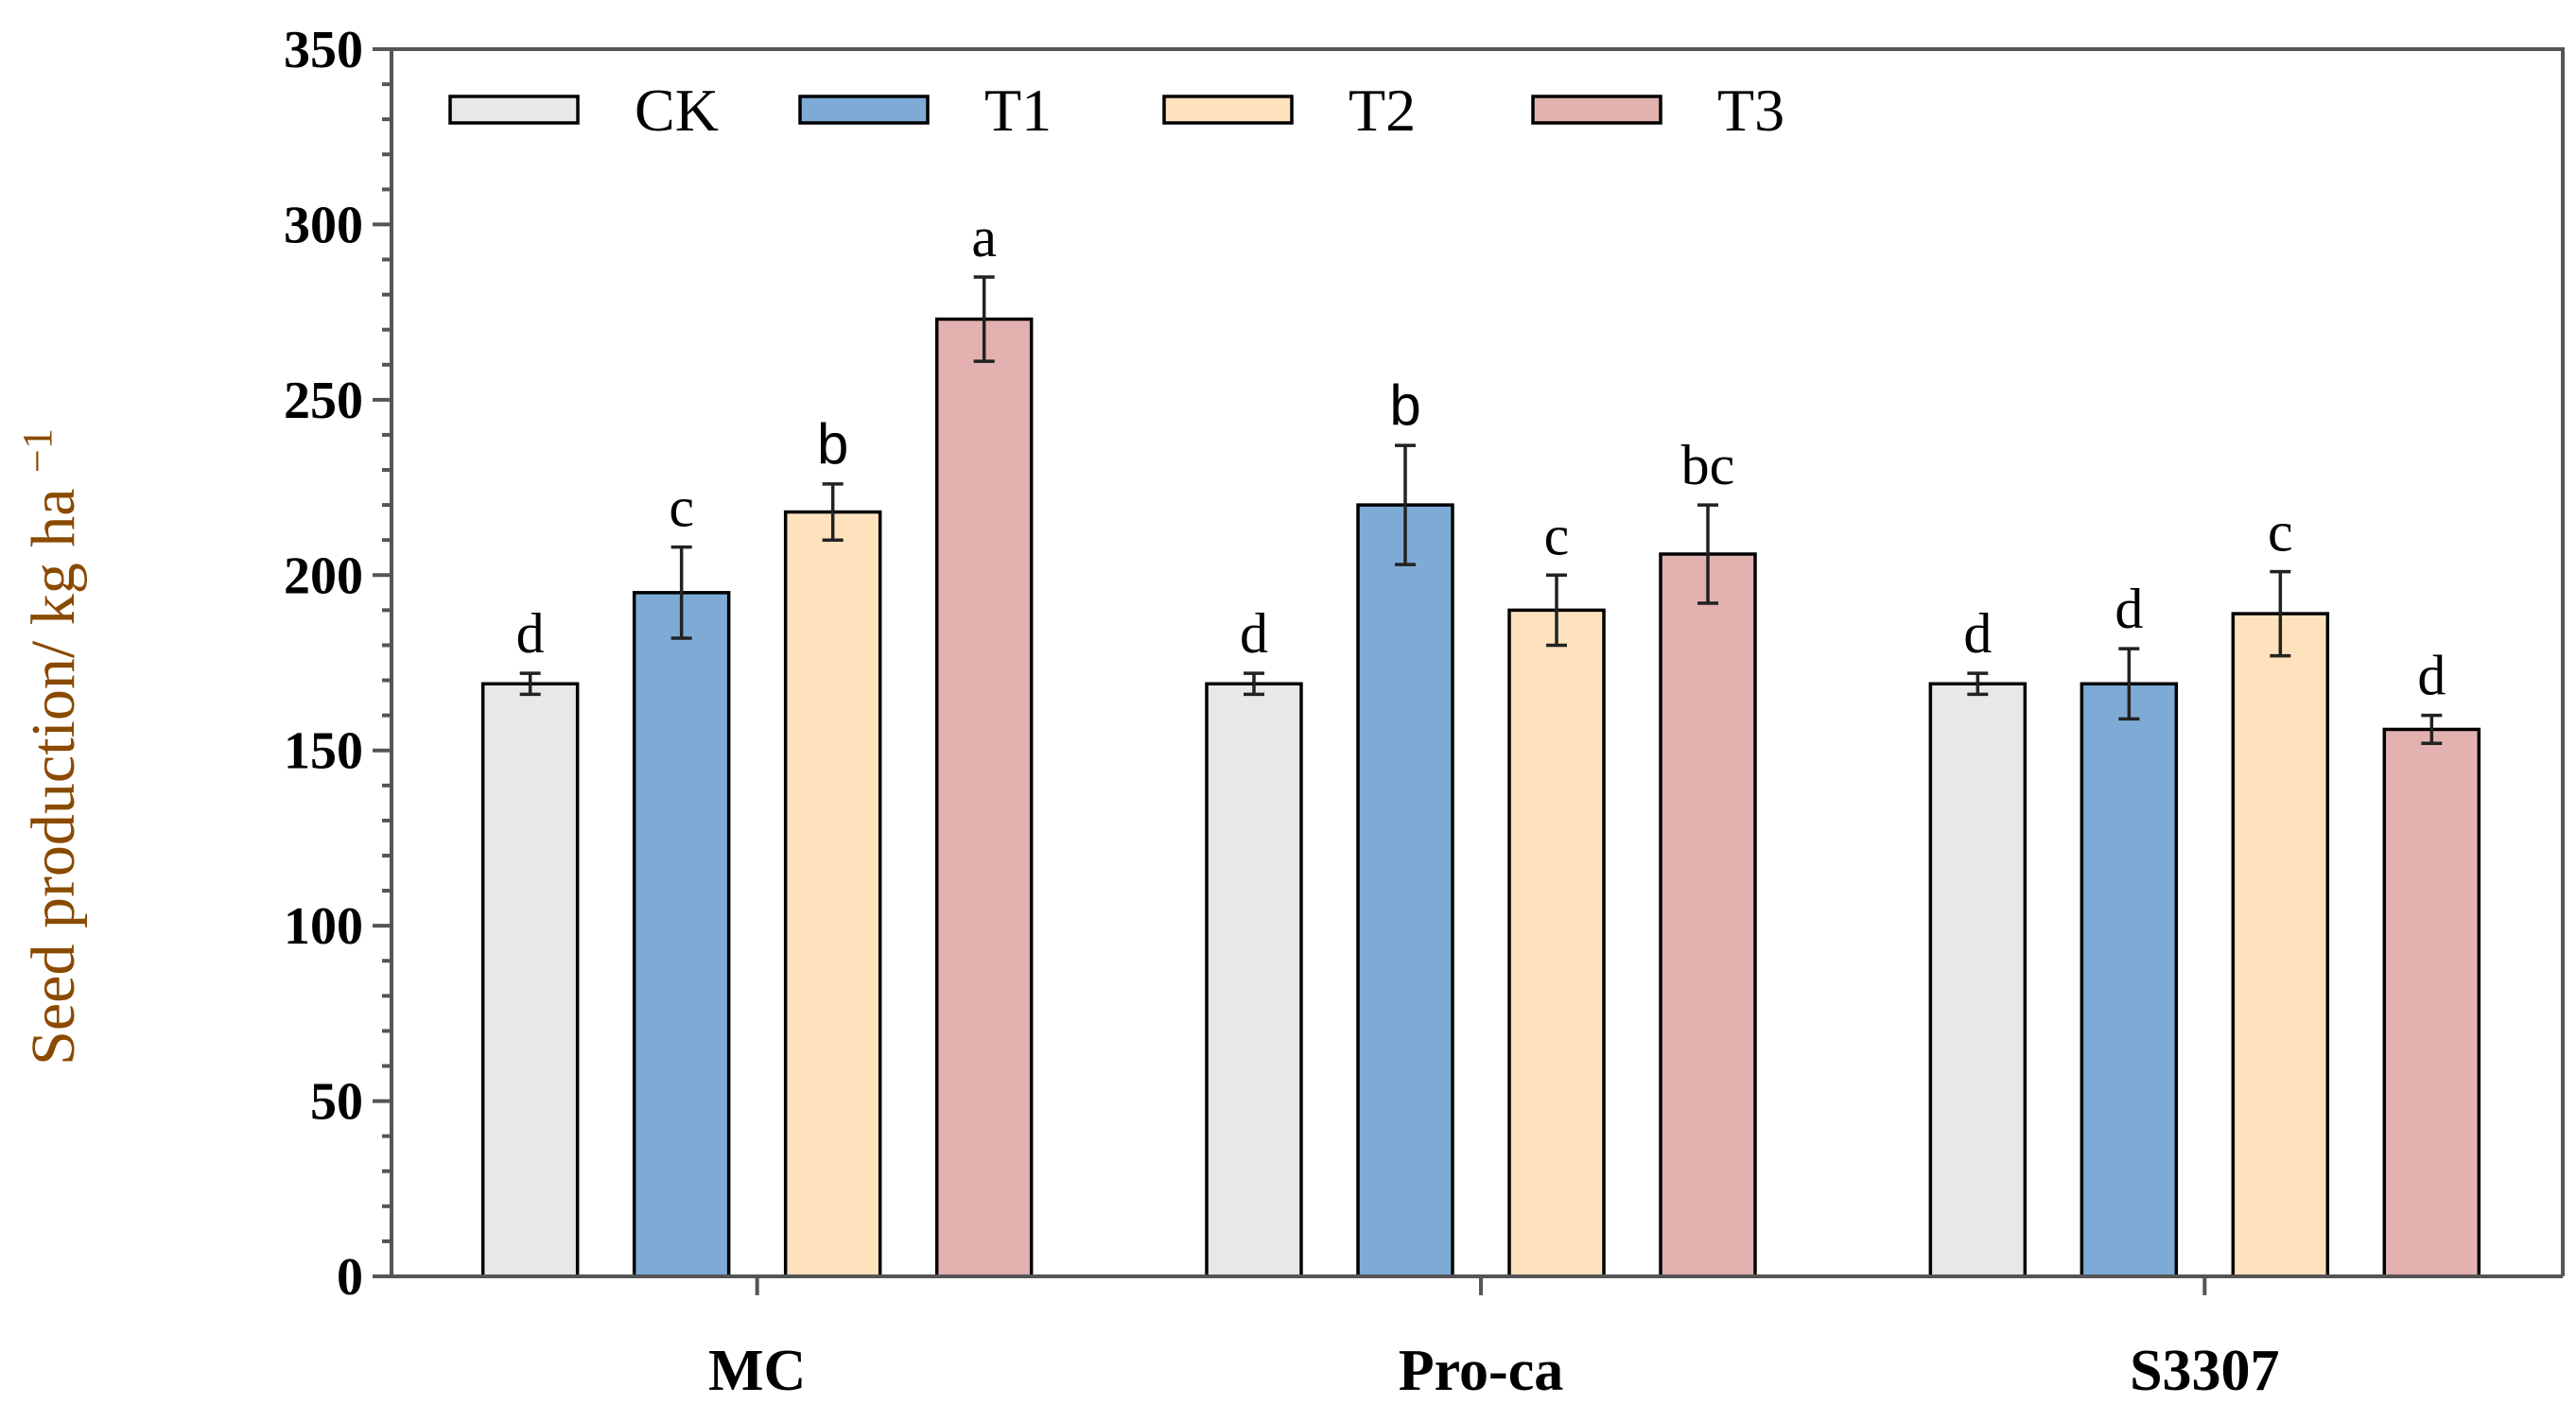 The height and width of the screenshot is (1404, 2576). I want to click on legend-swatch-t2, so click(1228, 110).